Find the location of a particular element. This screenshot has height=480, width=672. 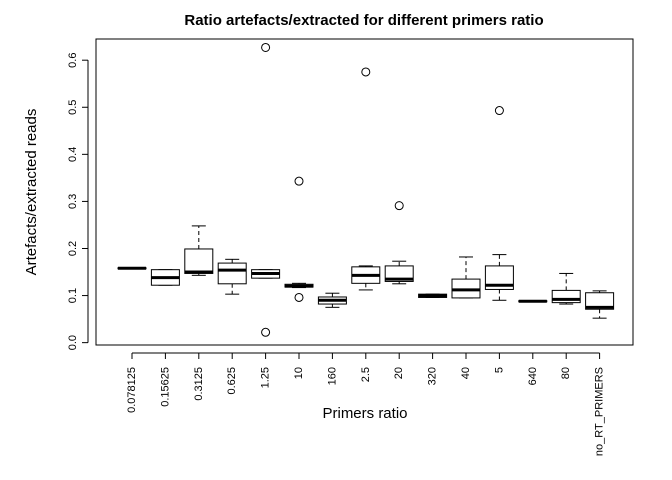

box-0.3125 is located at coordinates (199, 250).